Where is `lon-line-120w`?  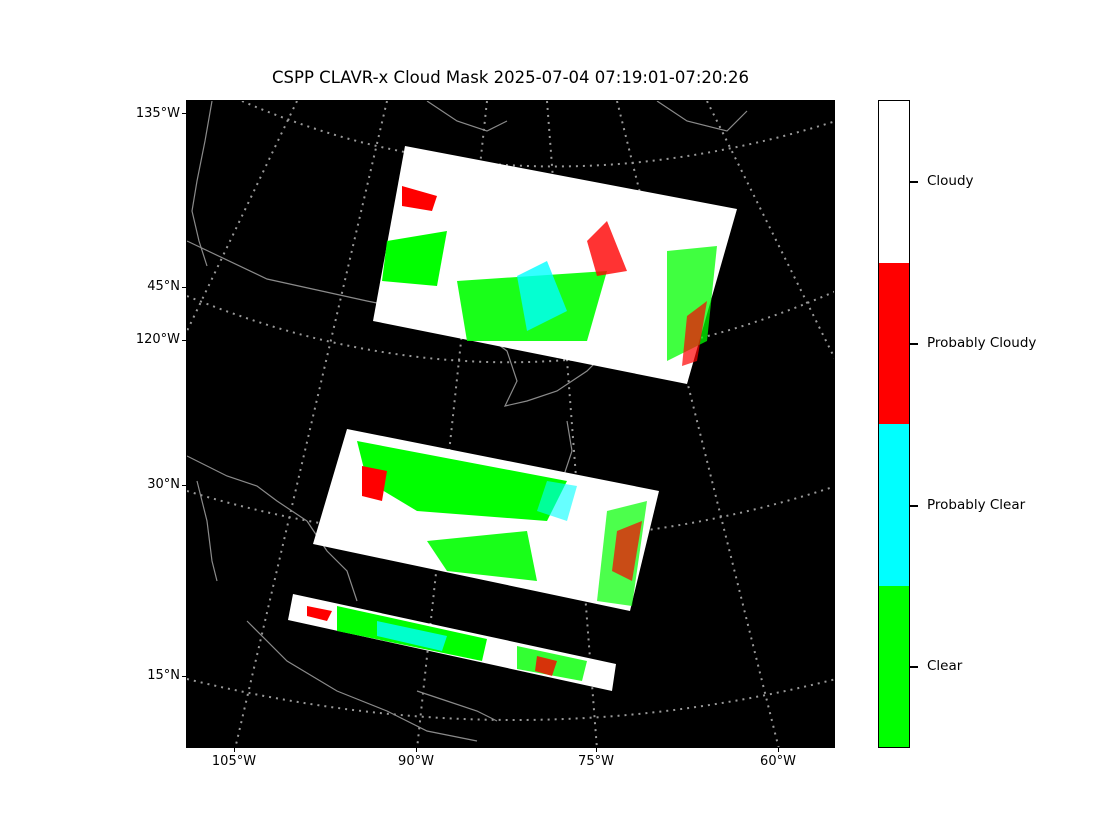 lon-line-120w is located at coordinates (242, 216).